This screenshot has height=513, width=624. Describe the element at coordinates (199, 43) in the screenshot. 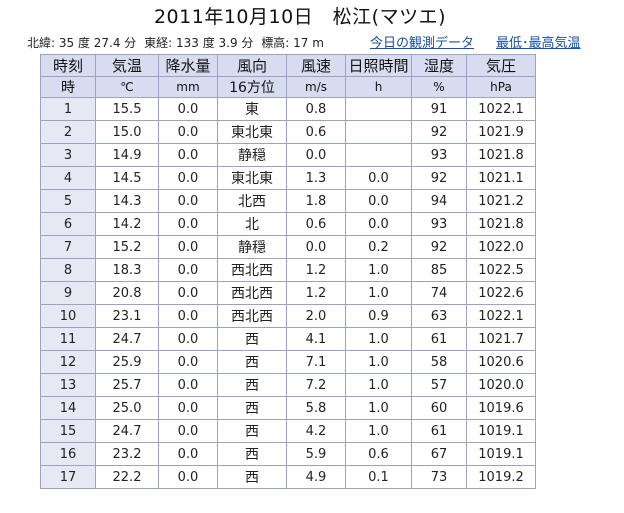

I see `longitude-text: 東経: 133 度 3.9 分` at that location.